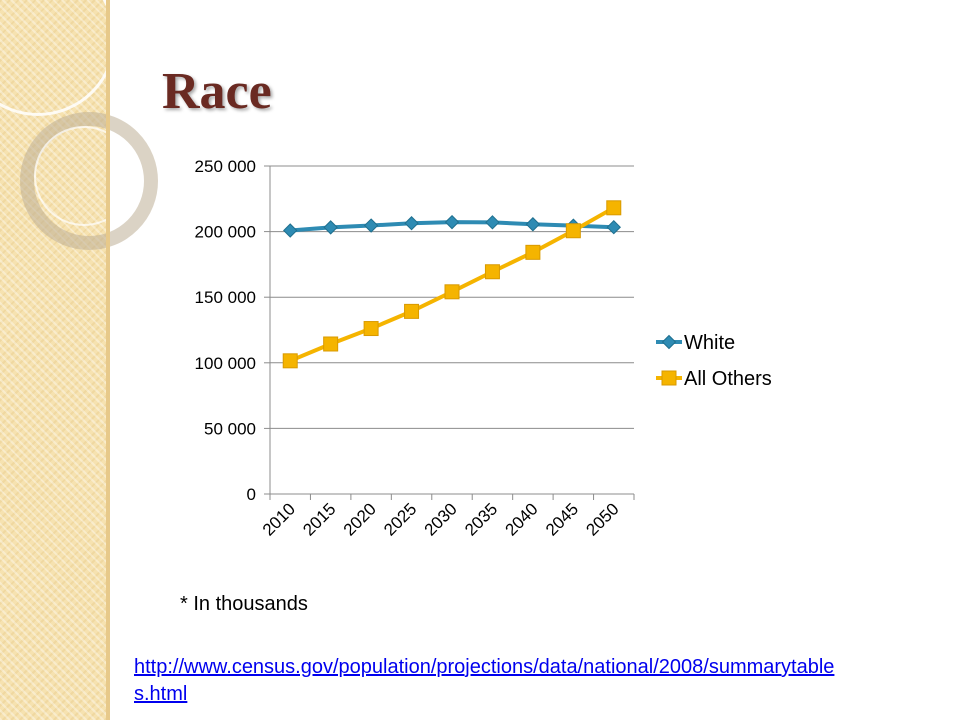 The width and height of the screenshot is (960, 720). I want to click on x-tick-label: 2025, so click(400, 519).